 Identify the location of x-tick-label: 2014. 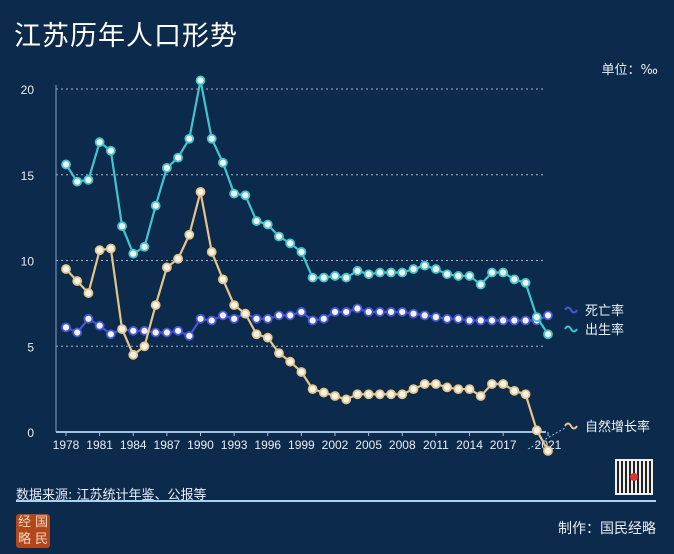
(469, 445).